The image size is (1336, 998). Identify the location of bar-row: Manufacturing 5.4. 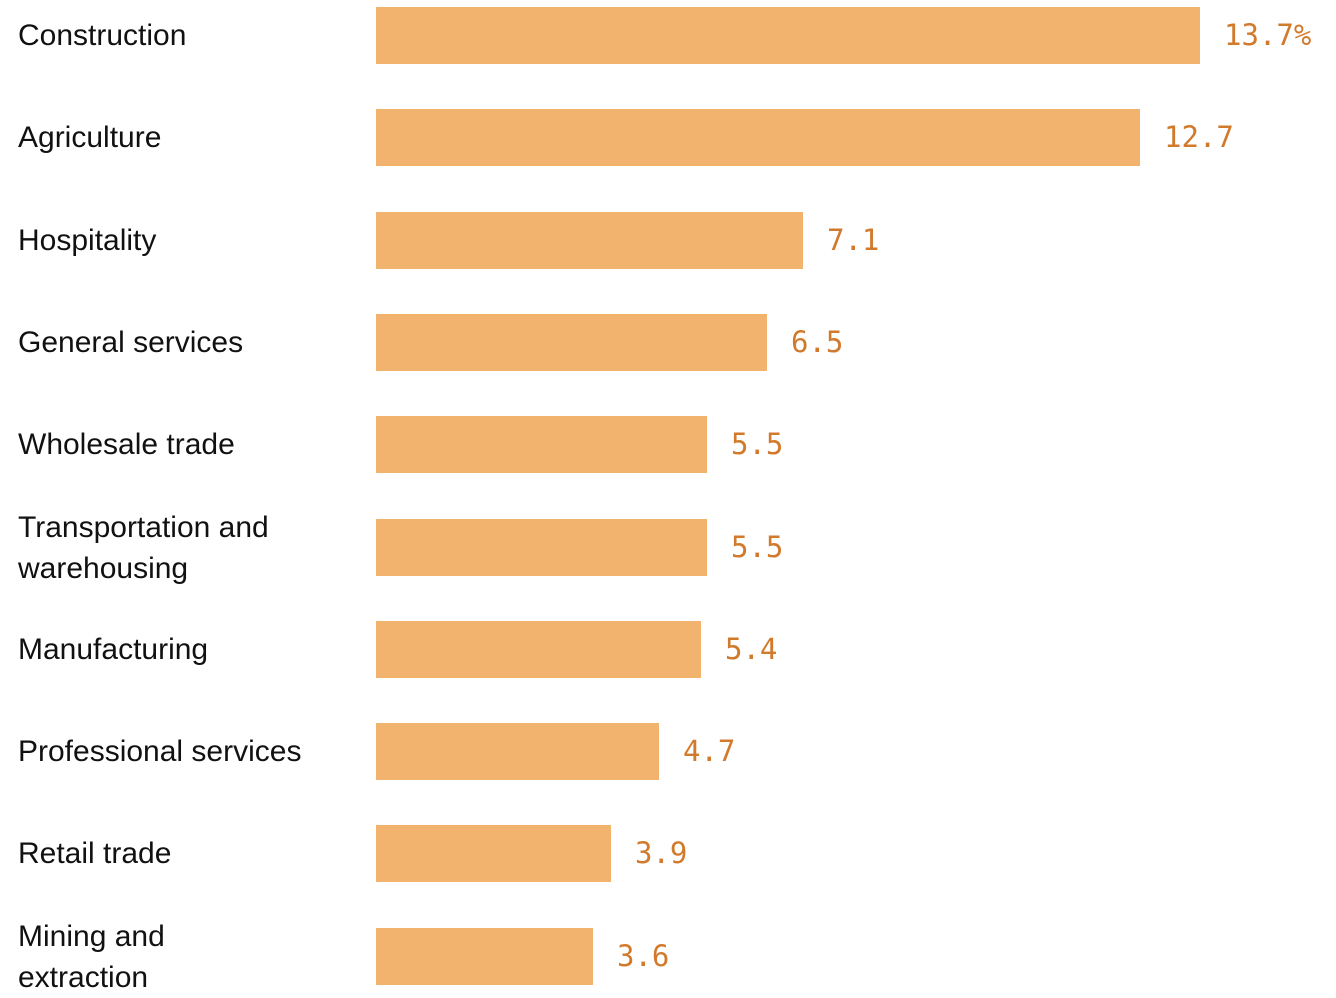
(668, 649).